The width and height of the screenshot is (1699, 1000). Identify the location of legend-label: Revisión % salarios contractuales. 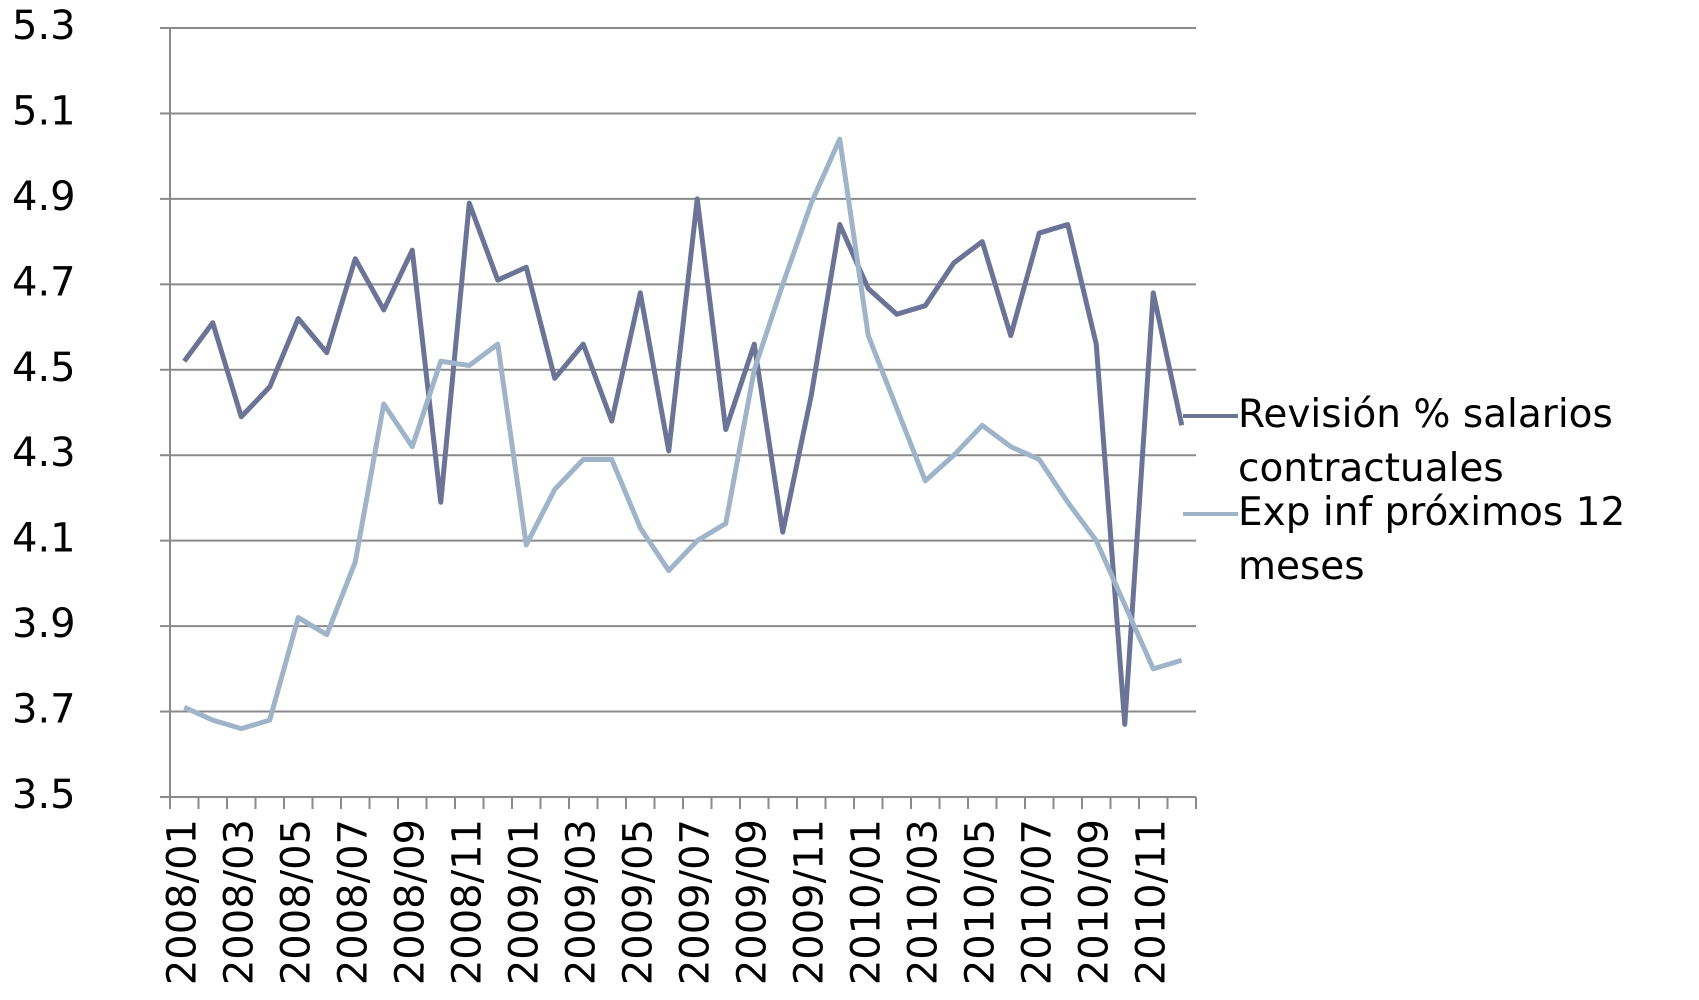
(1425, 441).